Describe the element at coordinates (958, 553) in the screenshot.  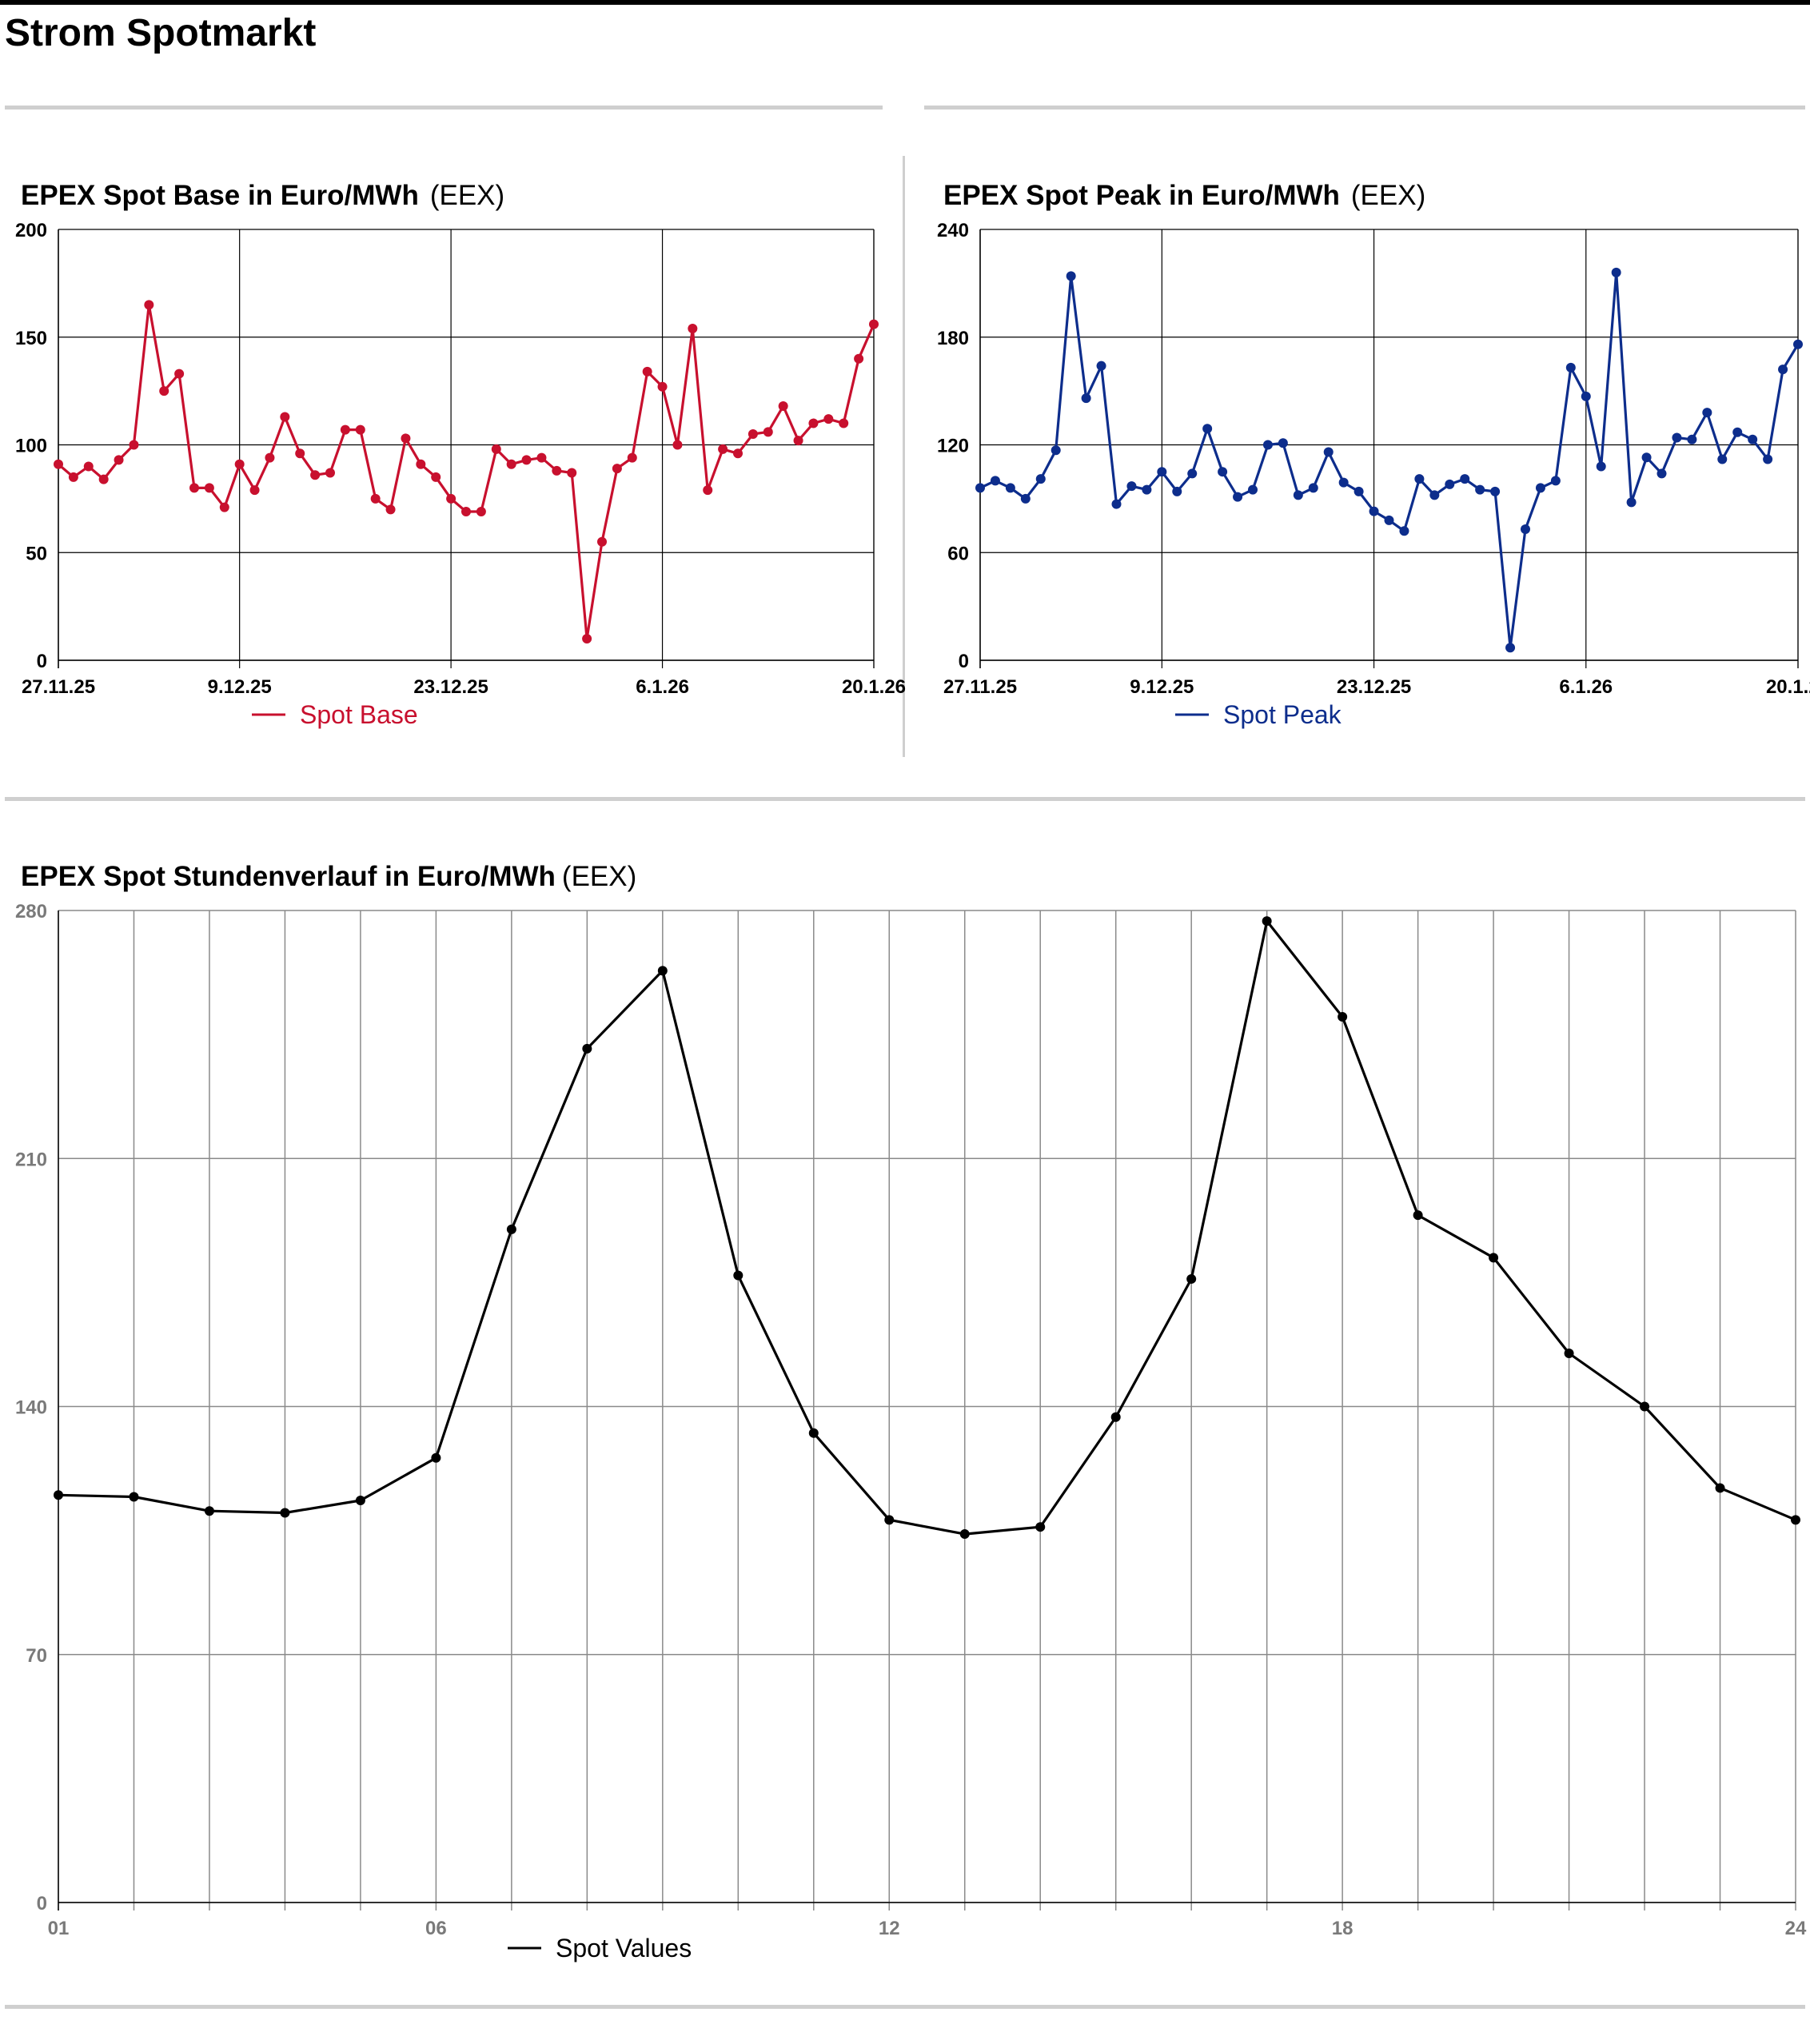
I see `y-tick-label-peak: 60` at that location.